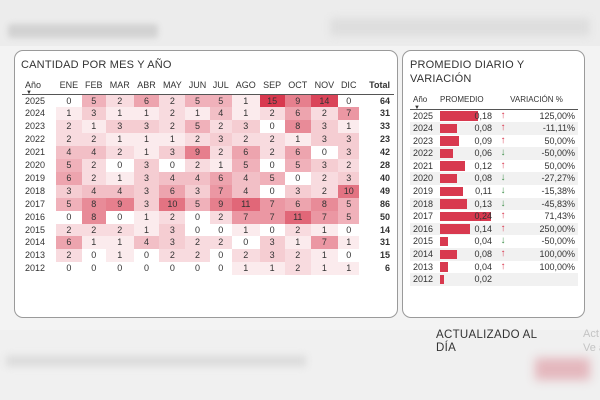 Image resolution: width=600 pixels, height=400 pixels. Describe the element at coordinates (348, 84) in the screenshot. I see `month-header-dic: DIC` at that location.